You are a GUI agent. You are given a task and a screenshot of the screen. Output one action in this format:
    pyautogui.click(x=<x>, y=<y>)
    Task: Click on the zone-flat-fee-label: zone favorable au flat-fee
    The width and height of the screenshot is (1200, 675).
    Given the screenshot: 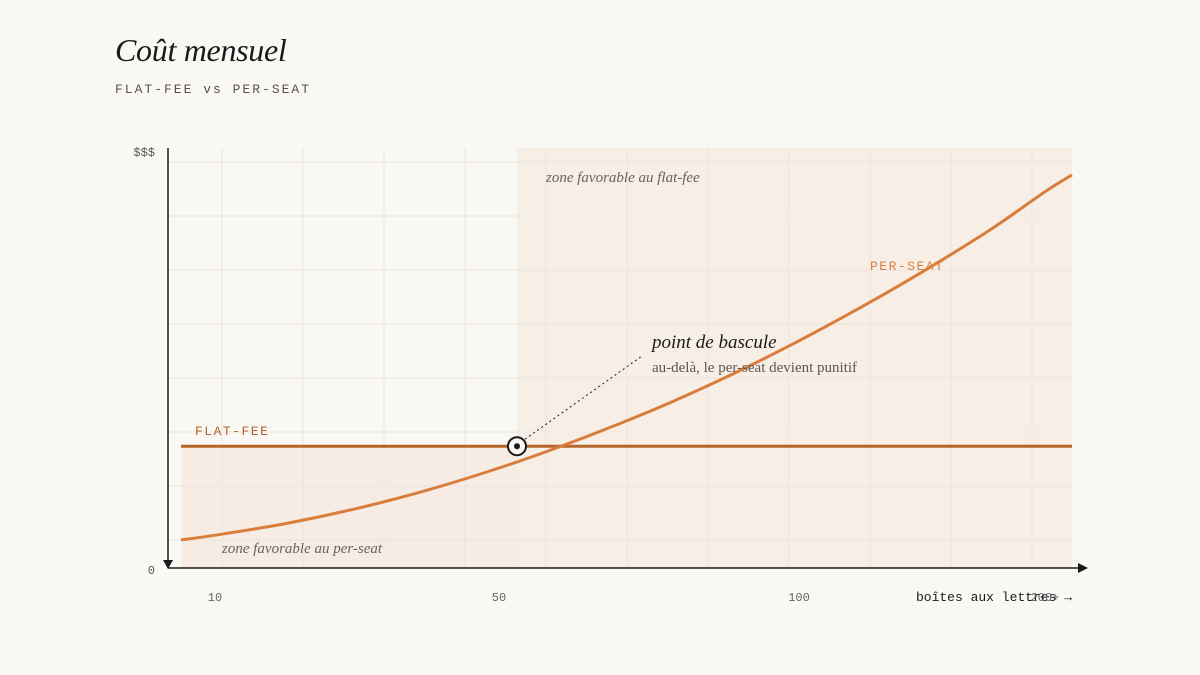 What is the action you would take?
    pyautogui.click(x=622, y=178)
    